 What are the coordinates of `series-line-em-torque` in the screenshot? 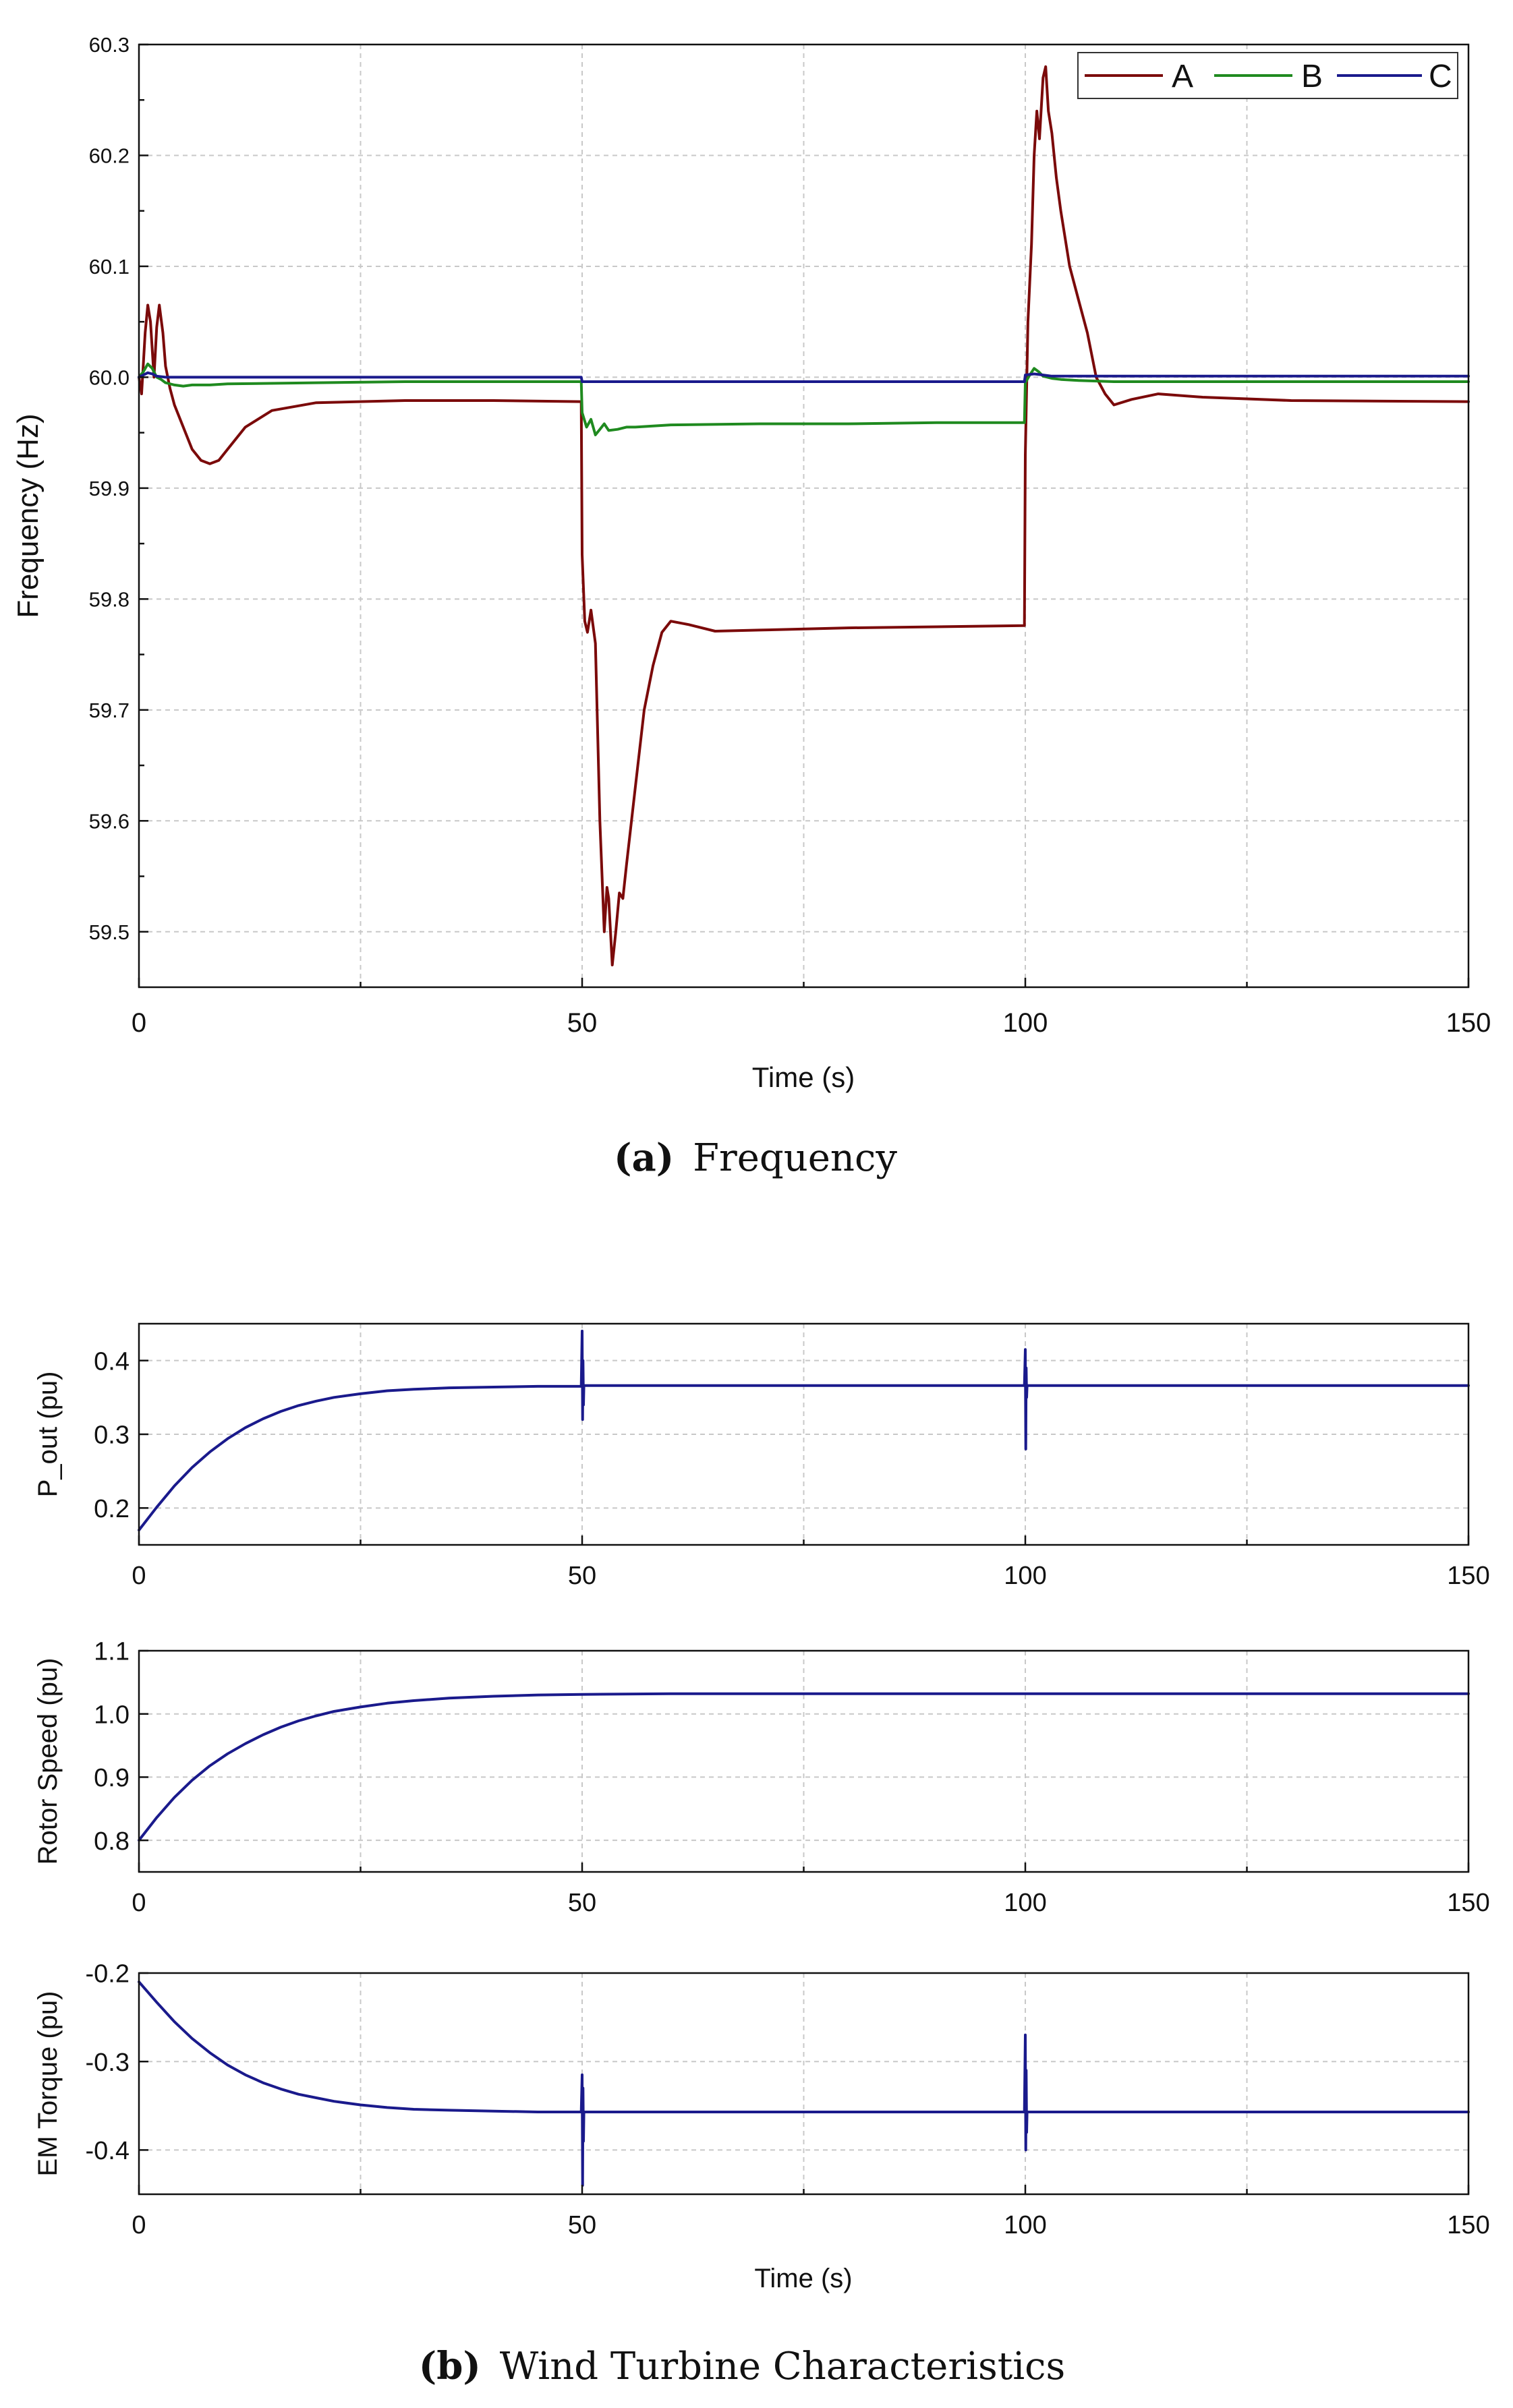 It's located at (804, 2084).